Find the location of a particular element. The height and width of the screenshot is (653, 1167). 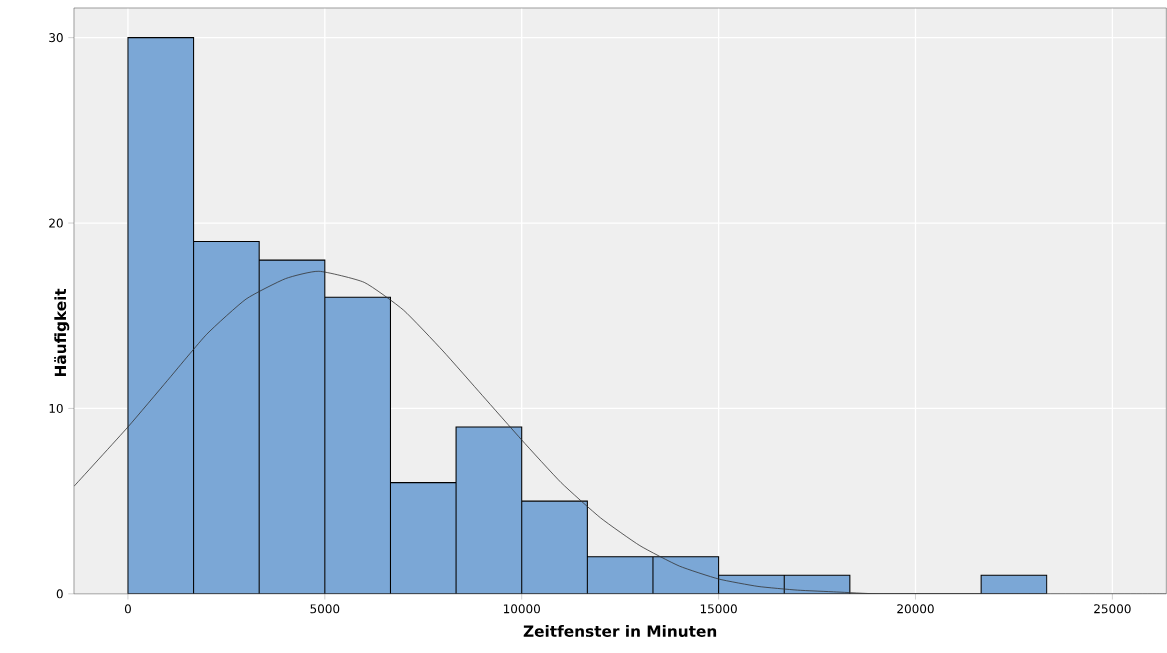

x-tick-label: 0 is located at coordinates (127, 609).